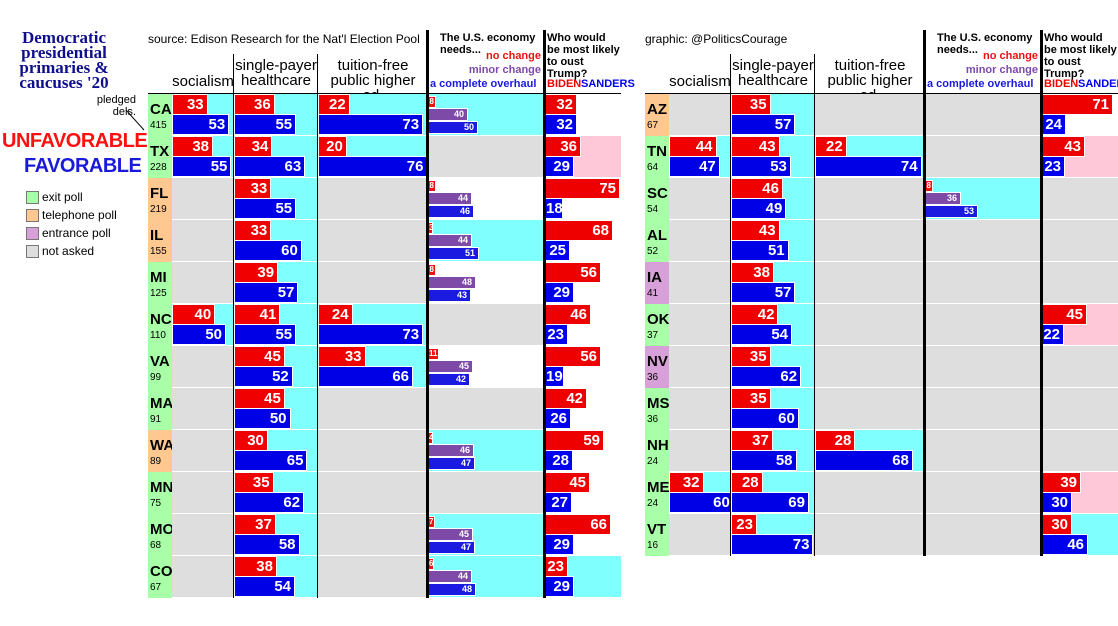  What do you see at coordinates (162, 487) in the screenshot?
I see `state-code: MN` at bounding box center [162, 487].